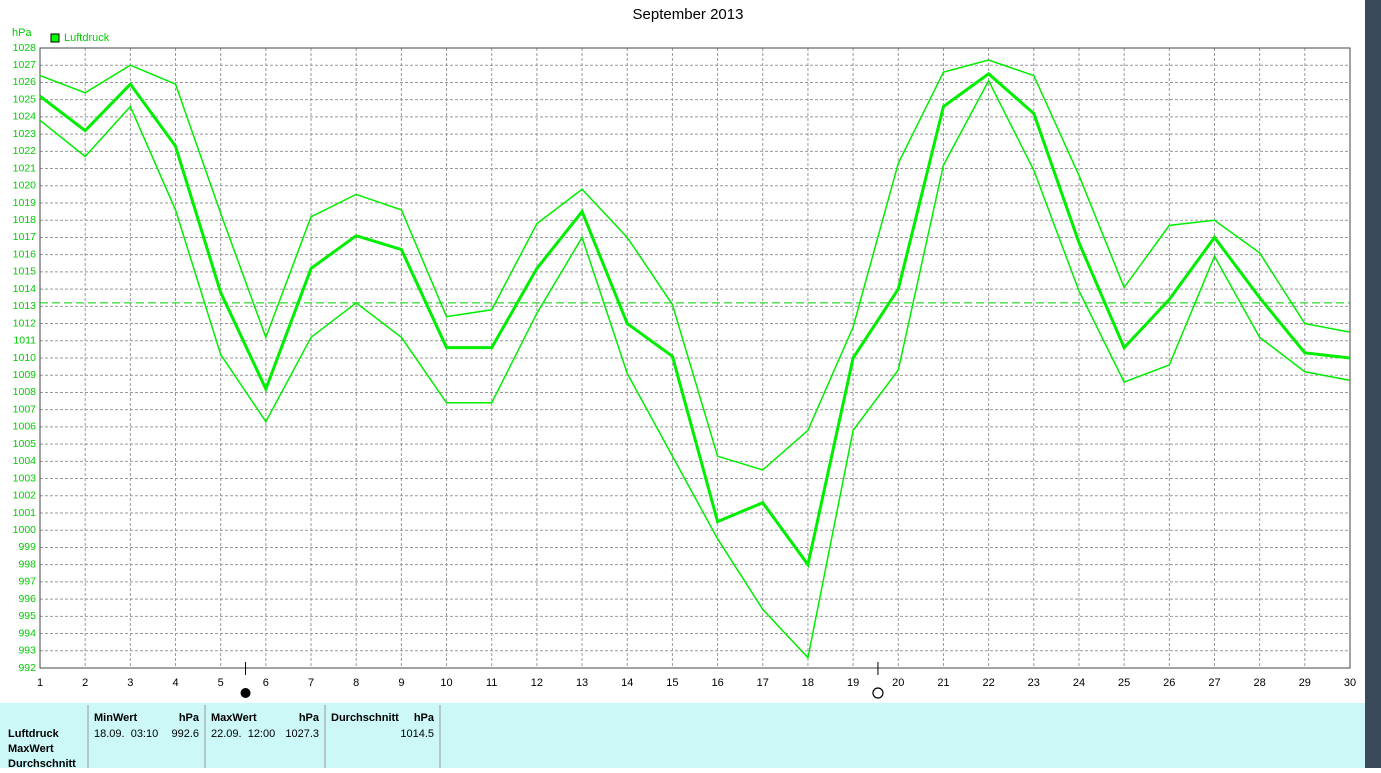  What do you see at coordinates (27, 668) in the screenshot?
I see `y-tick-label: 992` at bounding box center [27, 668].